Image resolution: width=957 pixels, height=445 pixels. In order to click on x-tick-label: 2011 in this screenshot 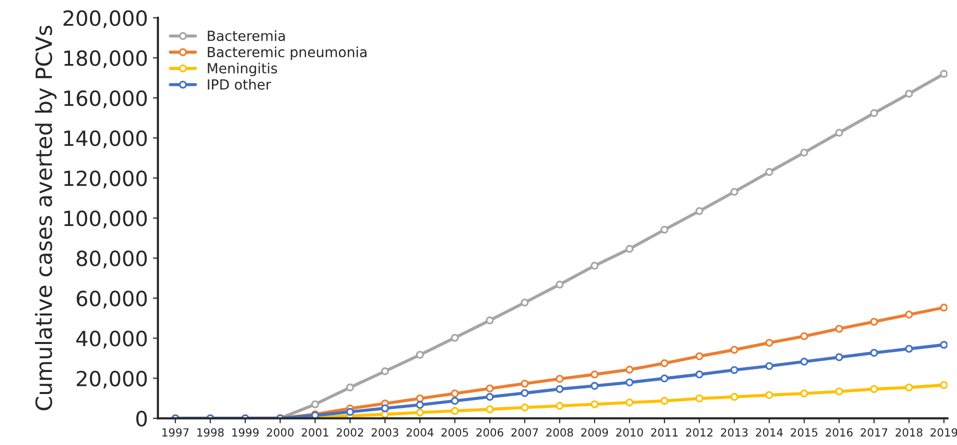, I will do `click(664, 432)`.